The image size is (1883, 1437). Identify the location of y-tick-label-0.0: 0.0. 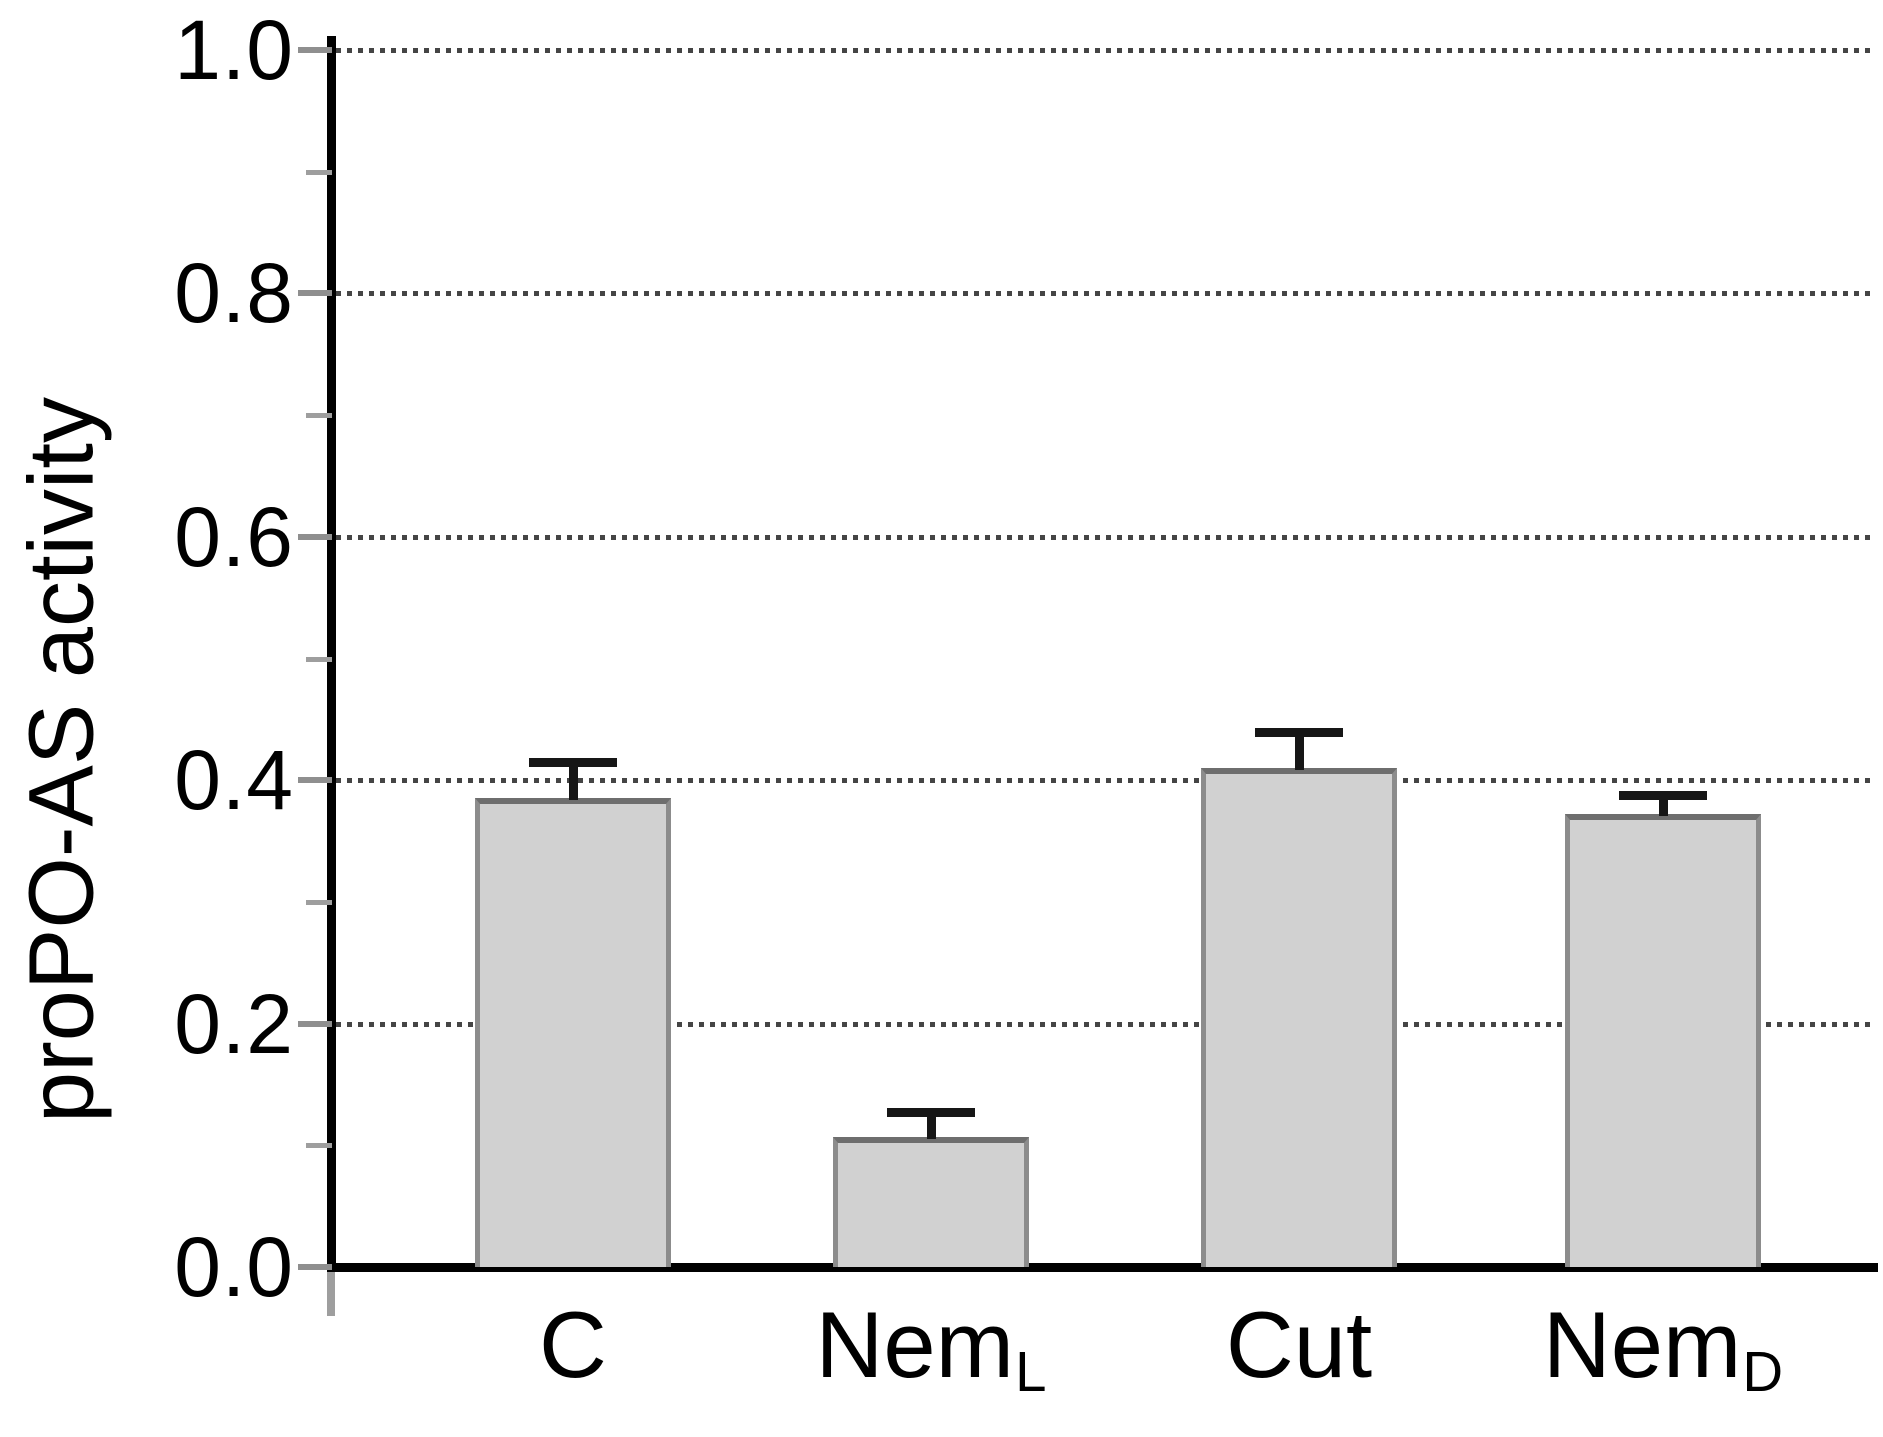
(234, 1267).